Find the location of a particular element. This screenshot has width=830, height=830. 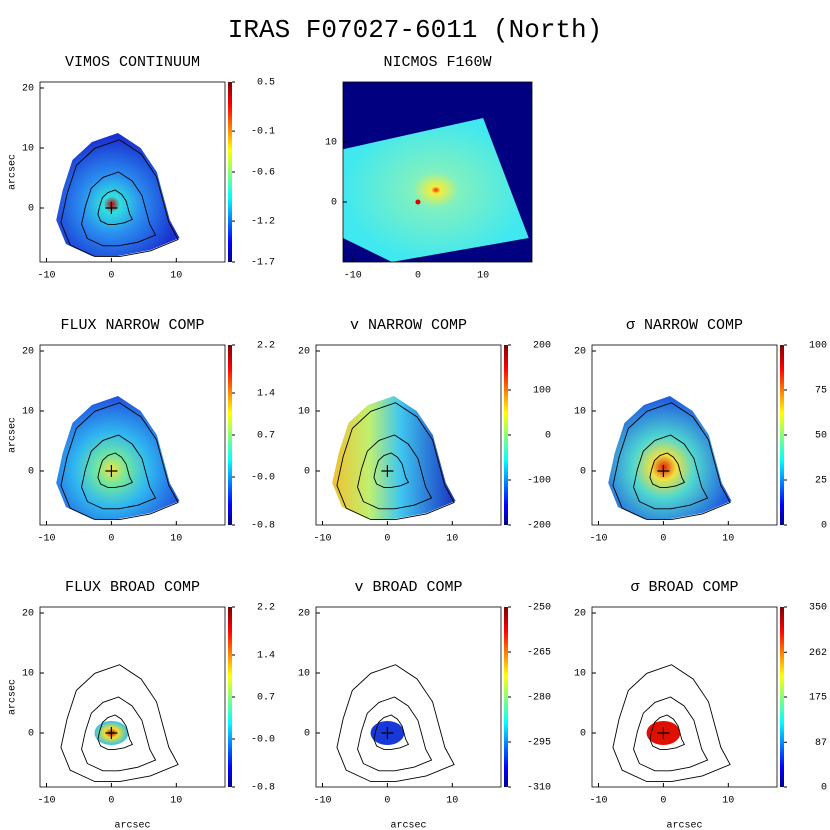

colorbar-tick-label: -250 is located at coordinates (539, 608).